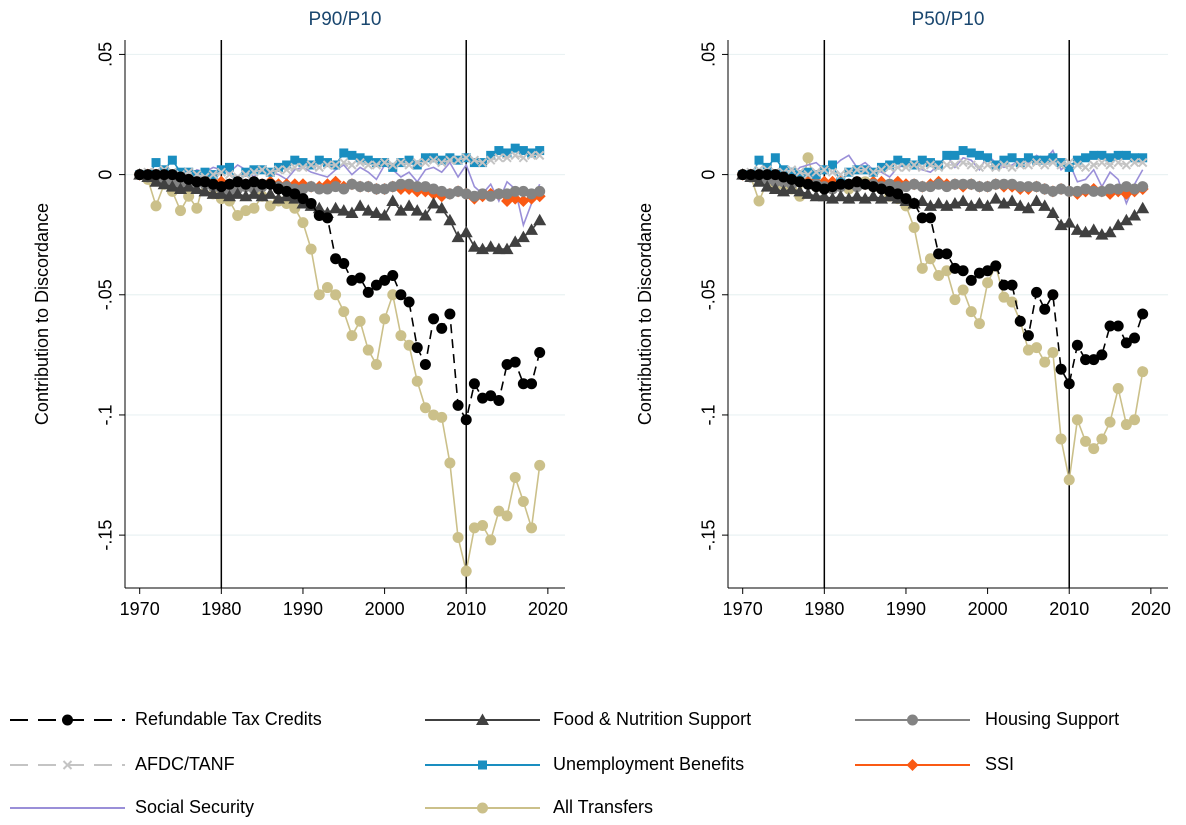 This screenshot has height=825, width=1186. Describe the element at coordinates (42, 314) in the screenshot. I see `y-axis-label: Contribution to Discordance` at that location.